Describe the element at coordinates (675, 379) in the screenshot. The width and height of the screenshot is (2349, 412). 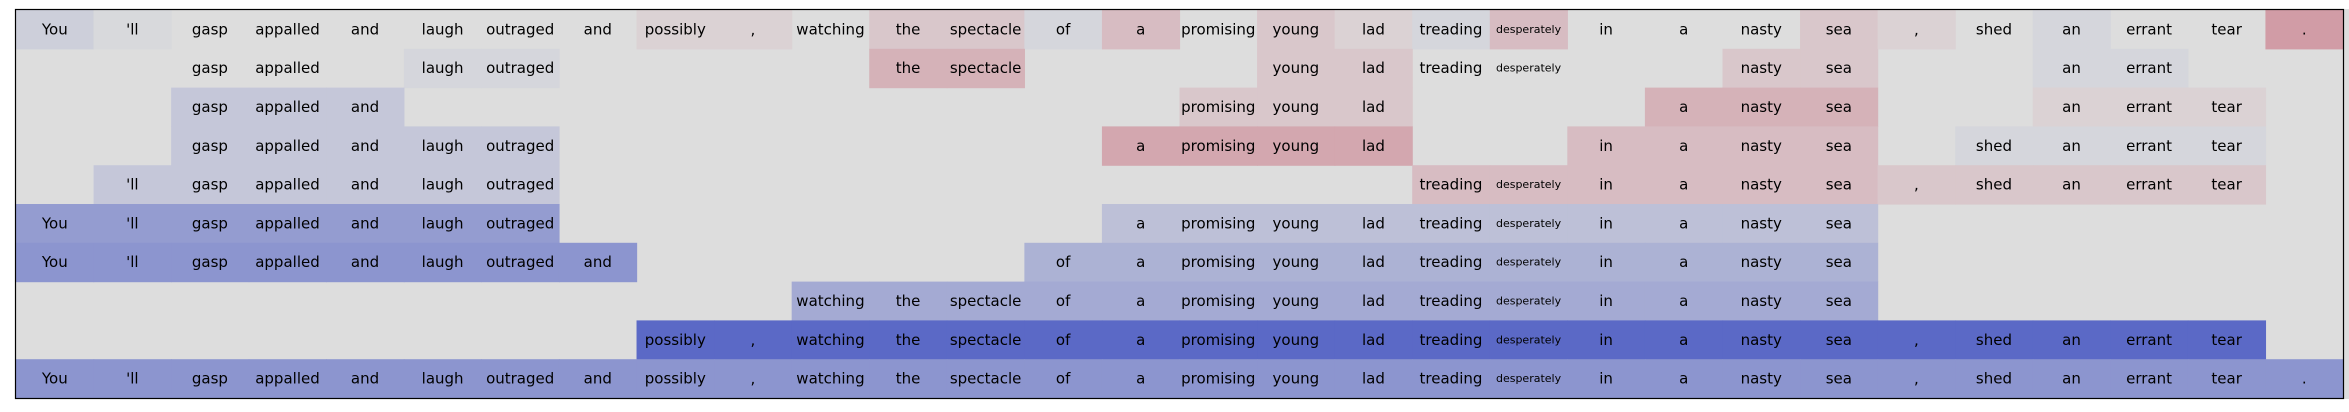
I see `token-label: possibly` at that location.